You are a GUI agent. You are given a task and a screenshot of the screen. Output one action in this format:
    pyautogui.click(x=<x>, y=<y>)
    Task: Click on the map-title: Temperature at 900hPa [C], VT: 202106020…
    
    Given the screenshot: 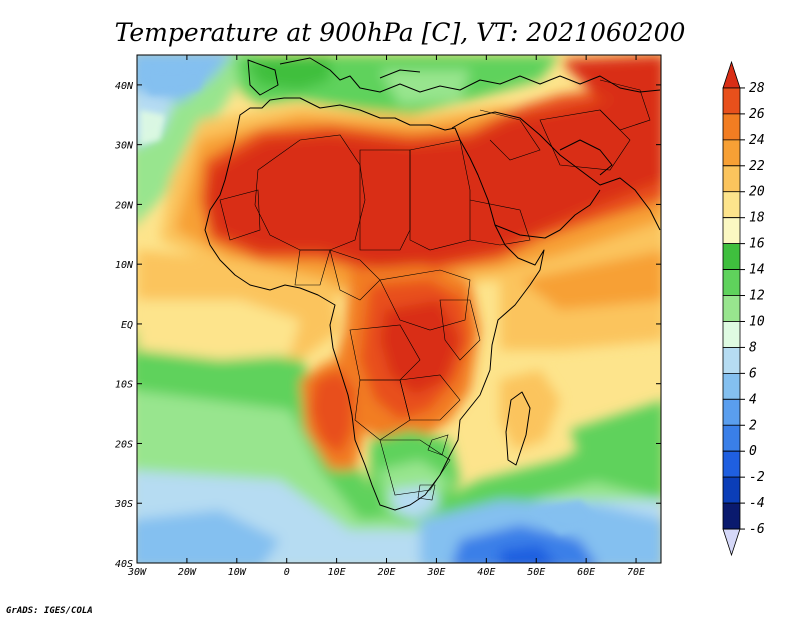 What is the action you would take?
    pyautogui.click(x=400, y=32)
    